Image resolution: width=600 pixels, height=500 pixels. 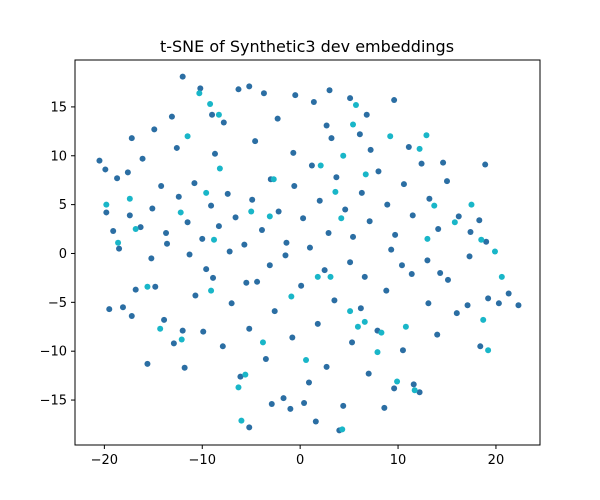 I want to click on x-tick-label: 10, so click(x=398, y=460).